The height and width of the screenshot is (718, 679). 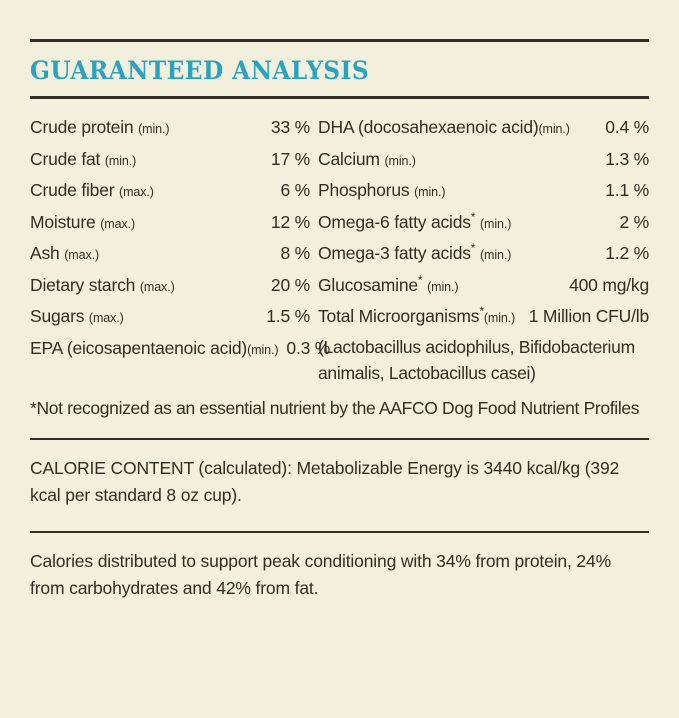 I want to click on nutrient-name: Total Microorganisms*(min.), so click(x=417, y=315).